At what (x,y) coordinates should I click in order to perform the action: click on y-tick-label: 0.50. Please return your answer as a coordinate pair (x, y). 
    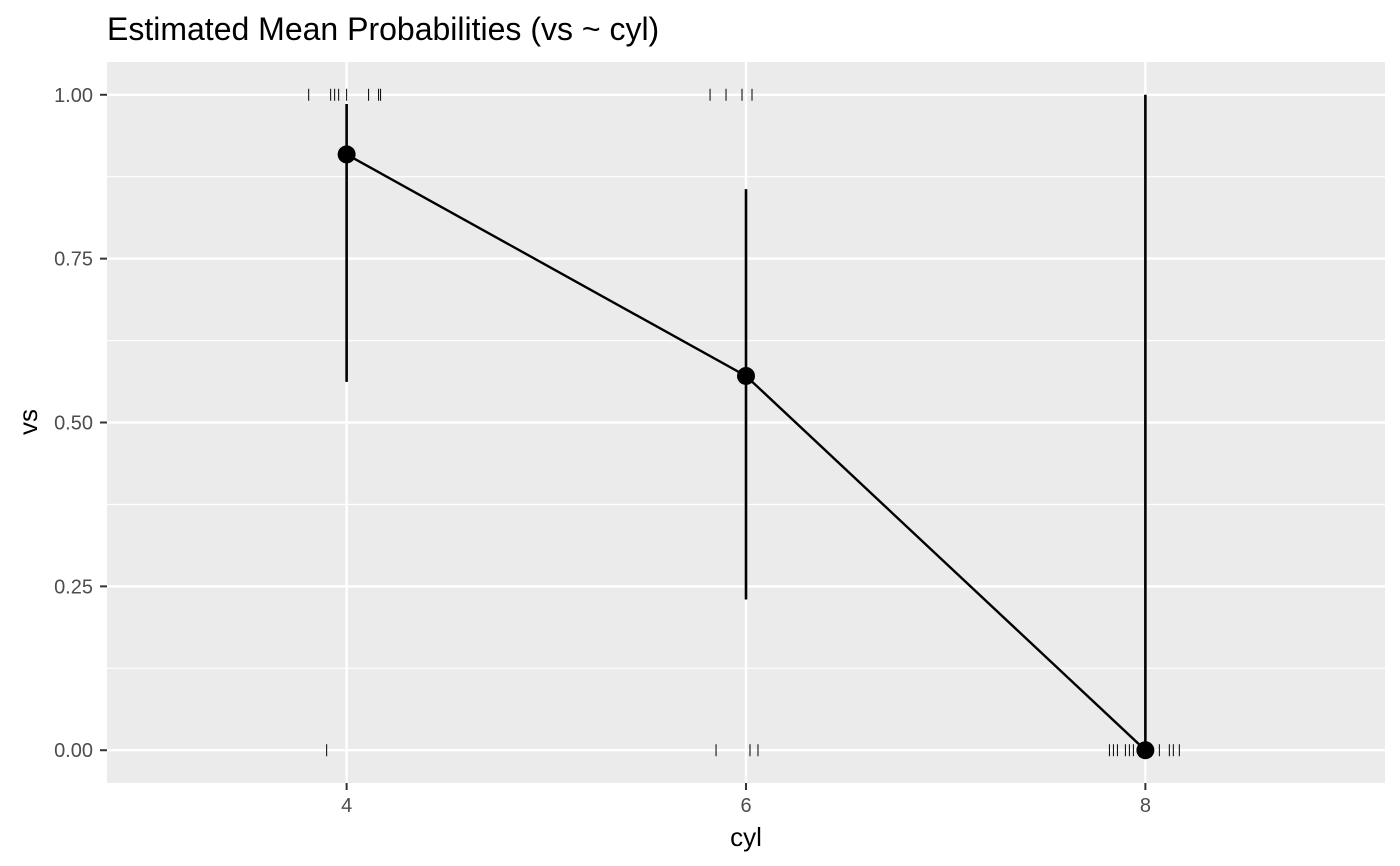
    Looking at the image, I should click on (73, 424).